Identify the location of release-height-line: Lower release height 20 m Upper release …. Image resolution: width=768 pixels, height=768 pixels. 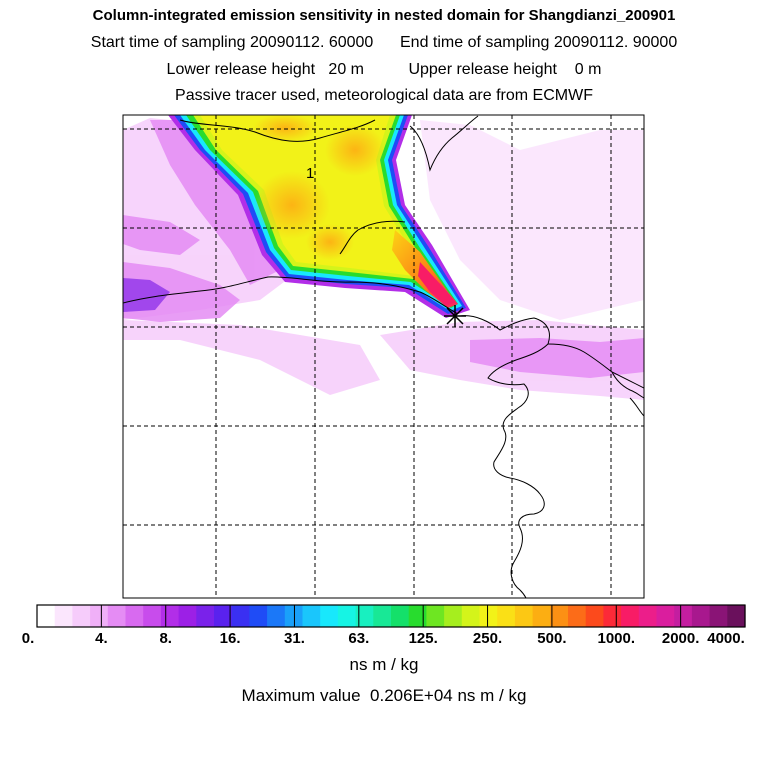
(384, 69).